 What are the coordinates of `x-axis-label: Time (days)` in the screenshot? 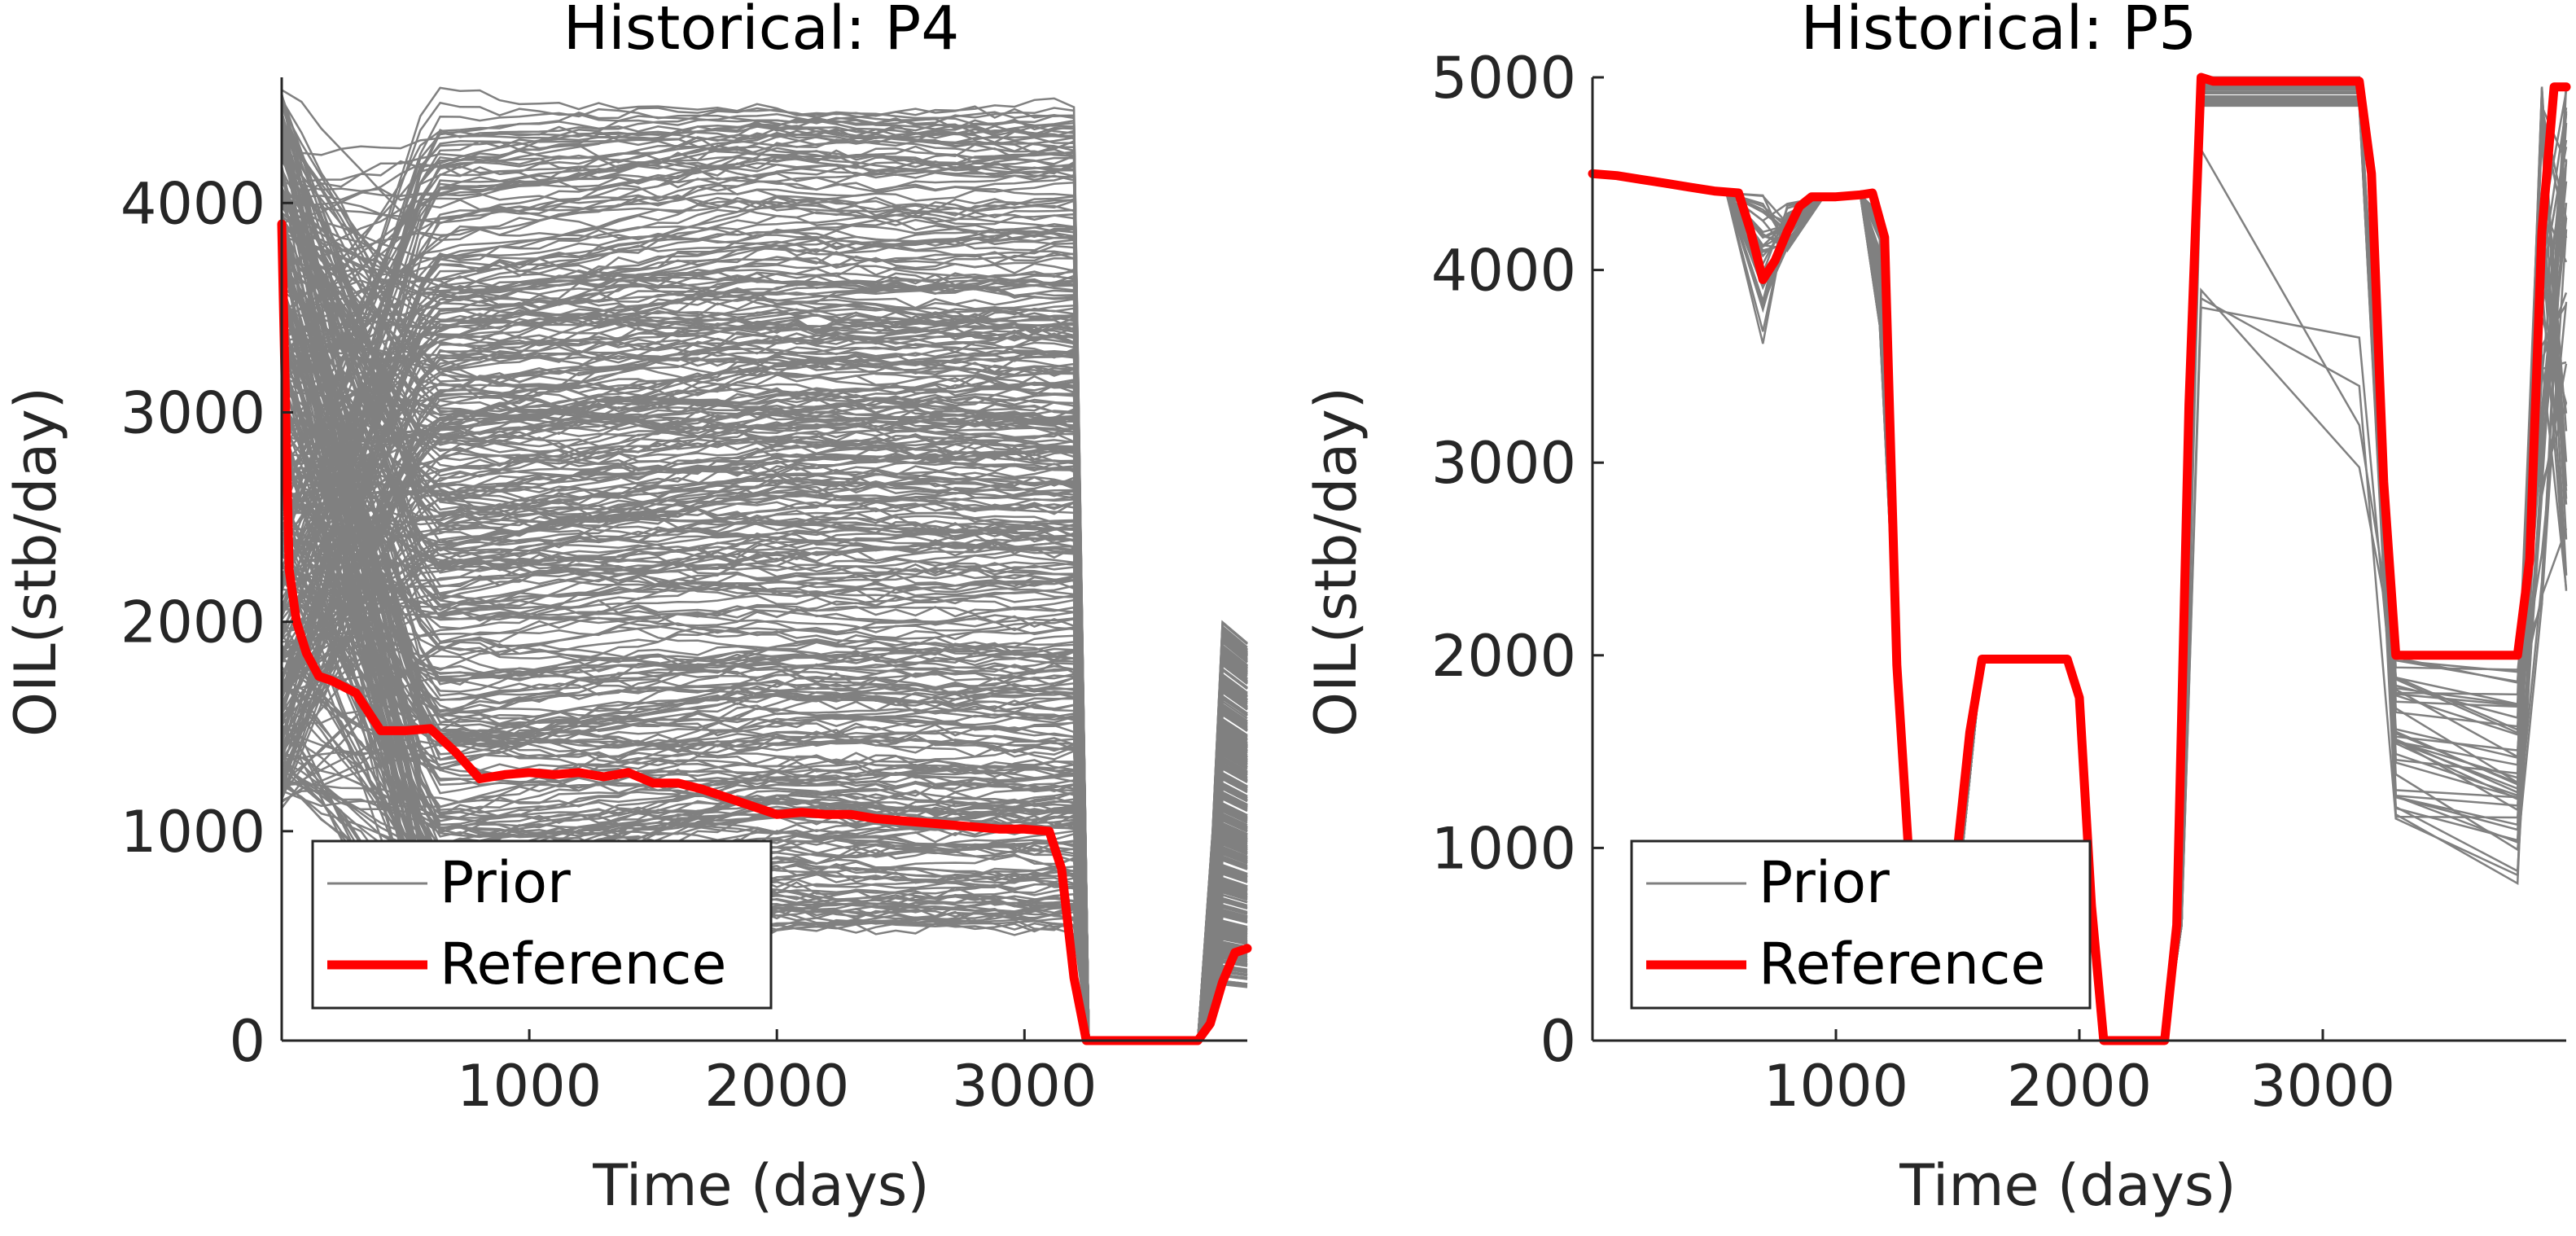 It's located at (760, 1185).